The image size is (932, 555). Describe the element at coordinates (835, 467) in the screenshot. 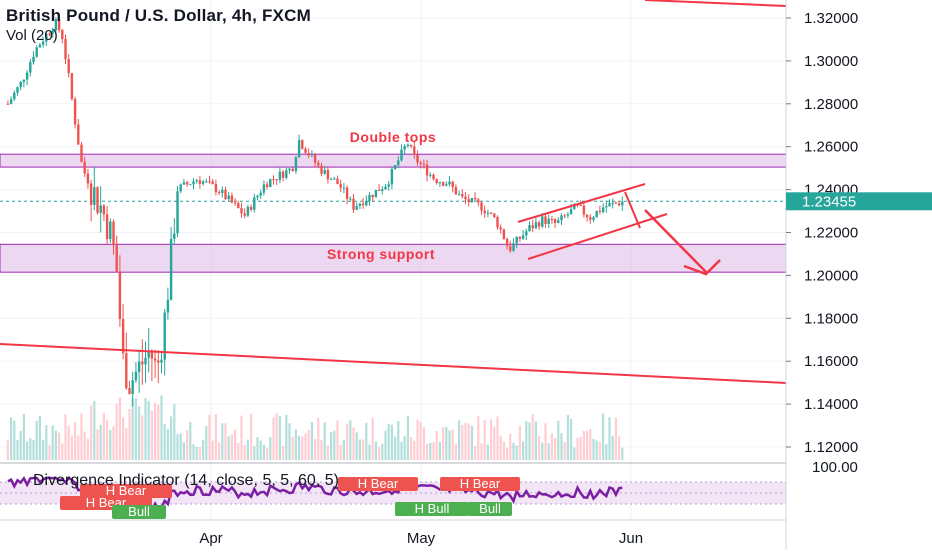

I see `indicator-axis-tick: 100.00` at that location.